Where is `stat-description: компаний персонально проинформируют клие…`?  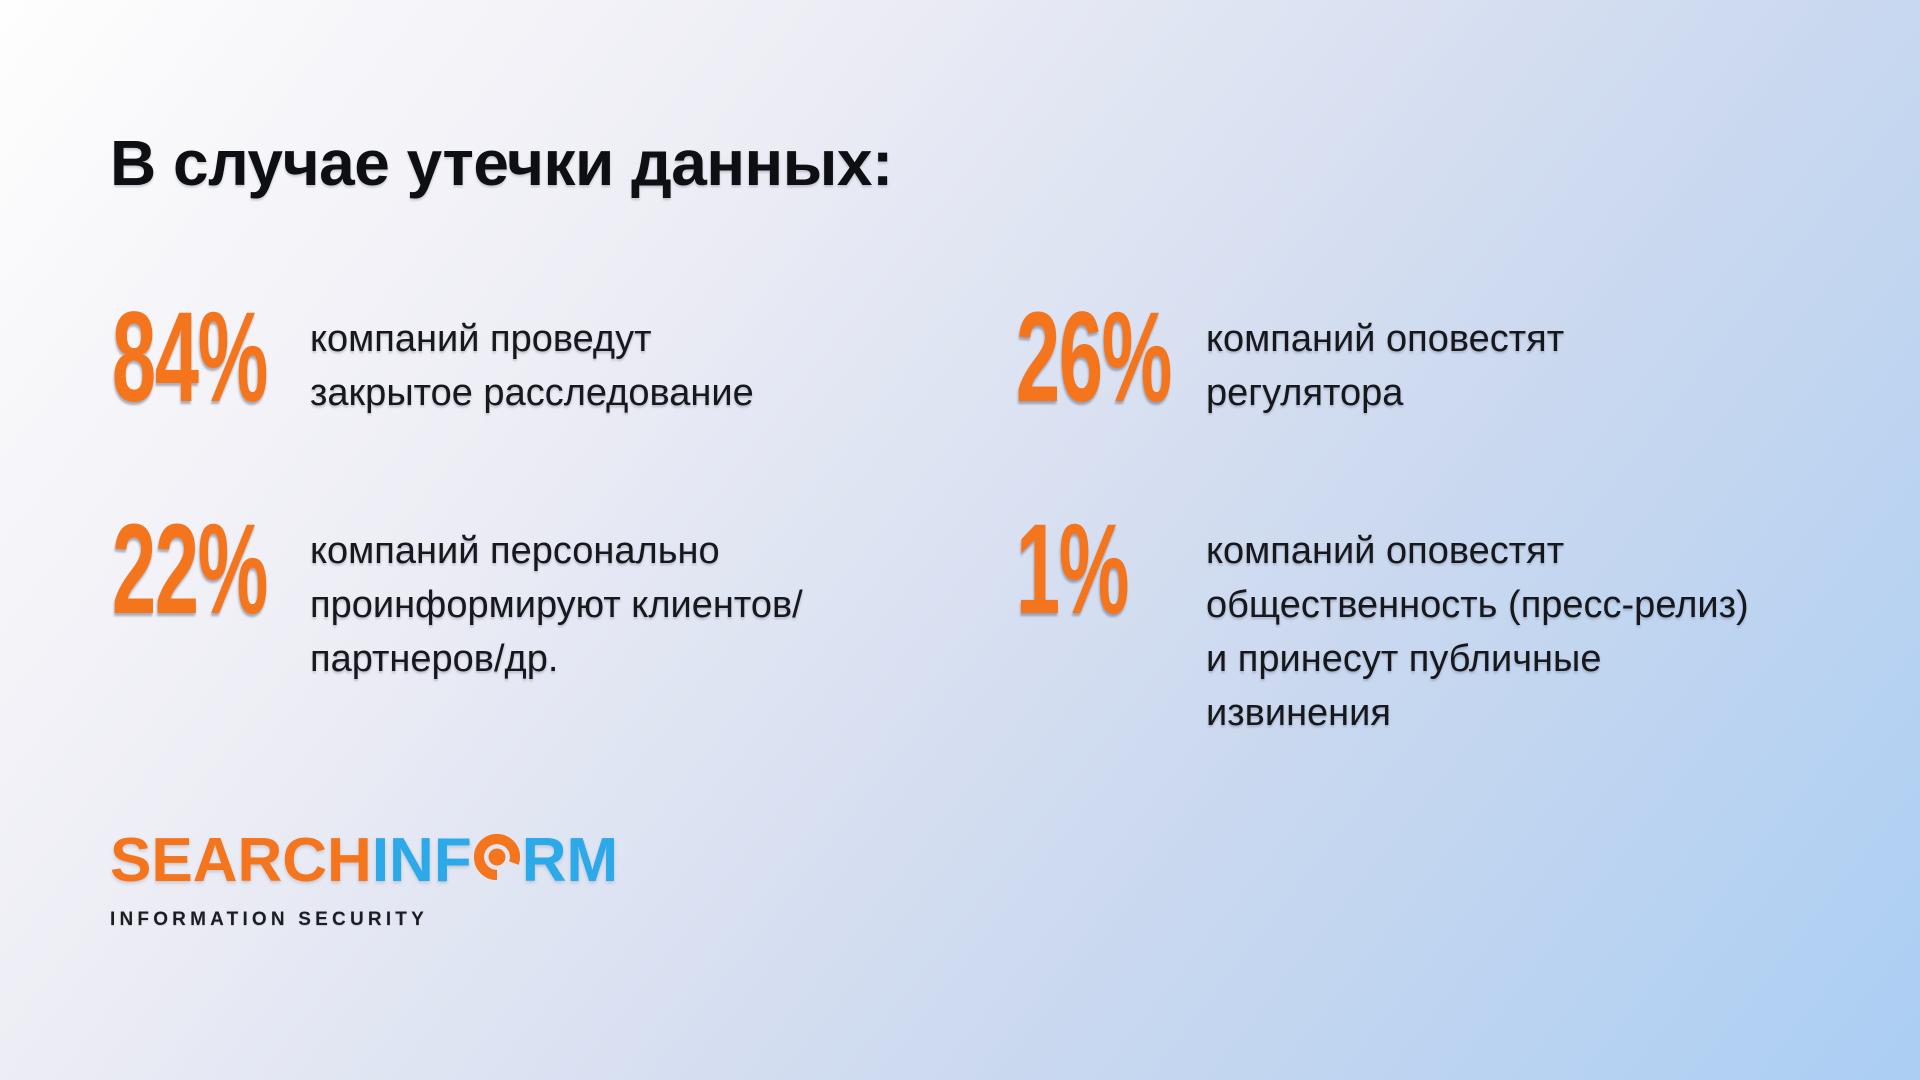 stat-description: компаний персонально проинформируют клие… is located at coordinates (556, 605).